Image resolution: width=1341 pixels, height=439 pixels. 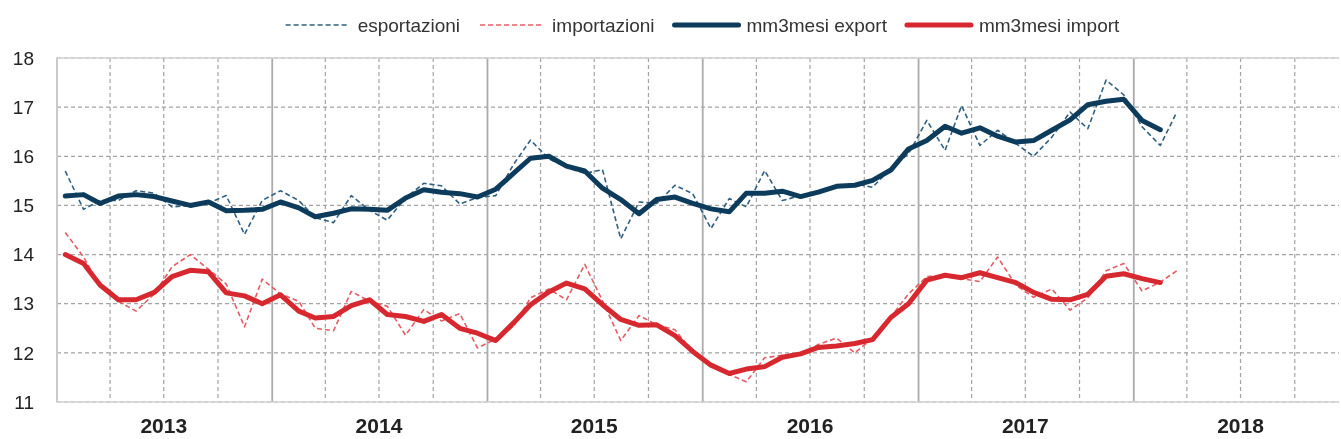 What do you see at coordinates (1025, 425) in the screenshot?
I see `x-tick-label: 2017` at bounding box center [1025, 425].